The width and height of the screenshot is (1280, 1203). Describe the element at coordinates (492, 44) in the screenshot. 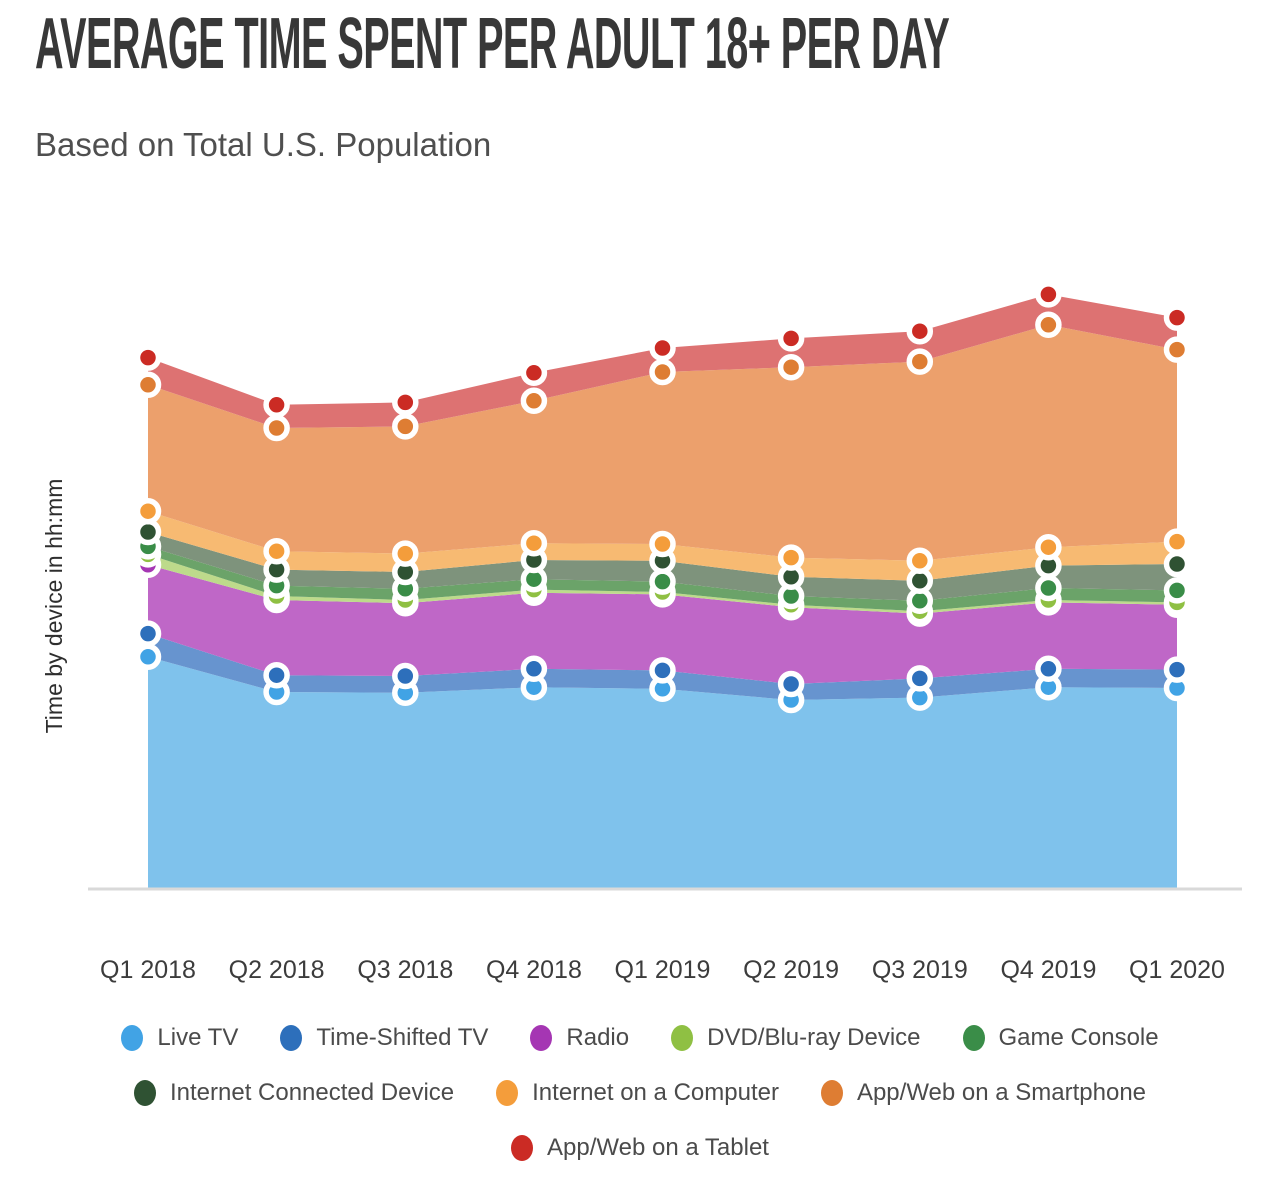

I see `chart-title: AVERAGE TIME SPENT PER ADULT 18+ PER DAY` at that location.